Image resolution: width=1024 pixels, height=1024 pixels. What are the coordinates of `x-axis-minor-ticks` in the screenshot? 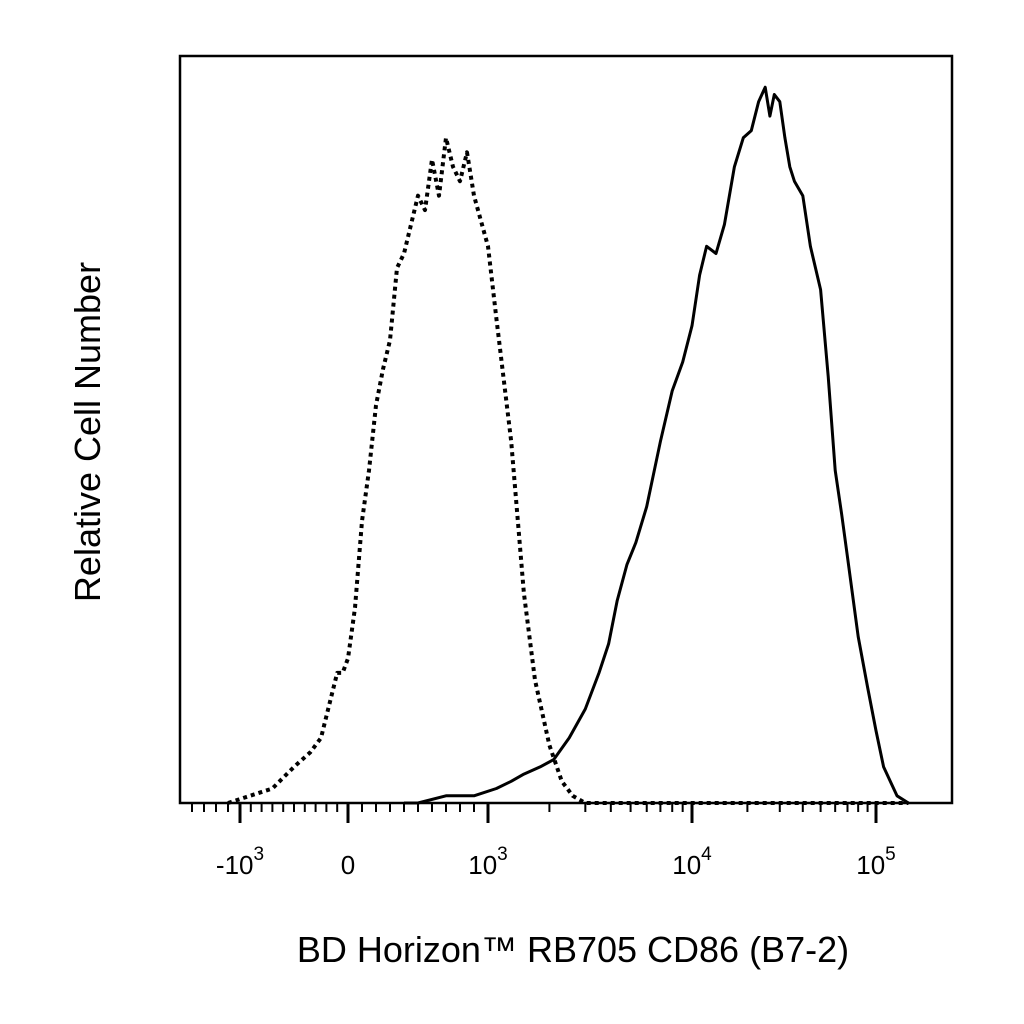 It's located at (530, 807).